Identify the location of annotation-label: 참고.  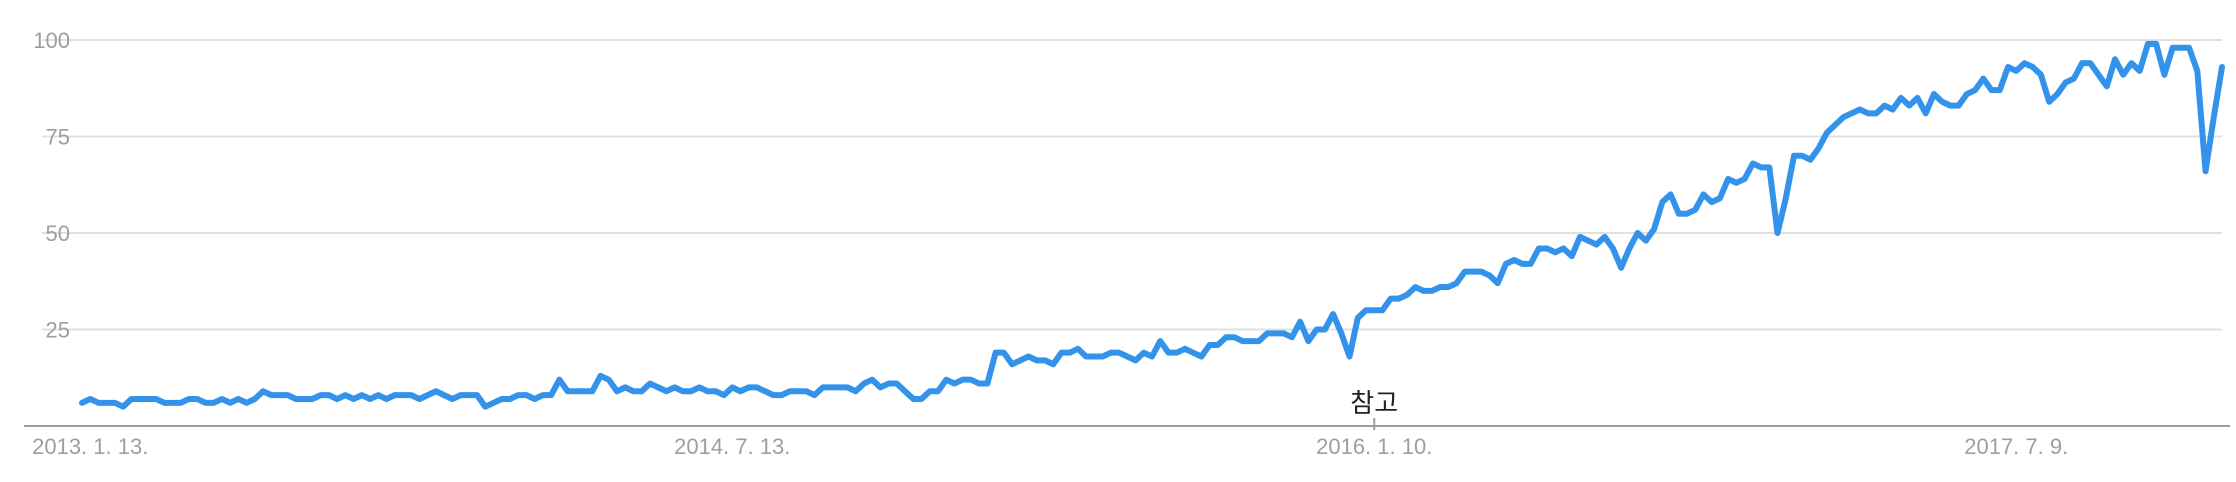
(1374, 404).